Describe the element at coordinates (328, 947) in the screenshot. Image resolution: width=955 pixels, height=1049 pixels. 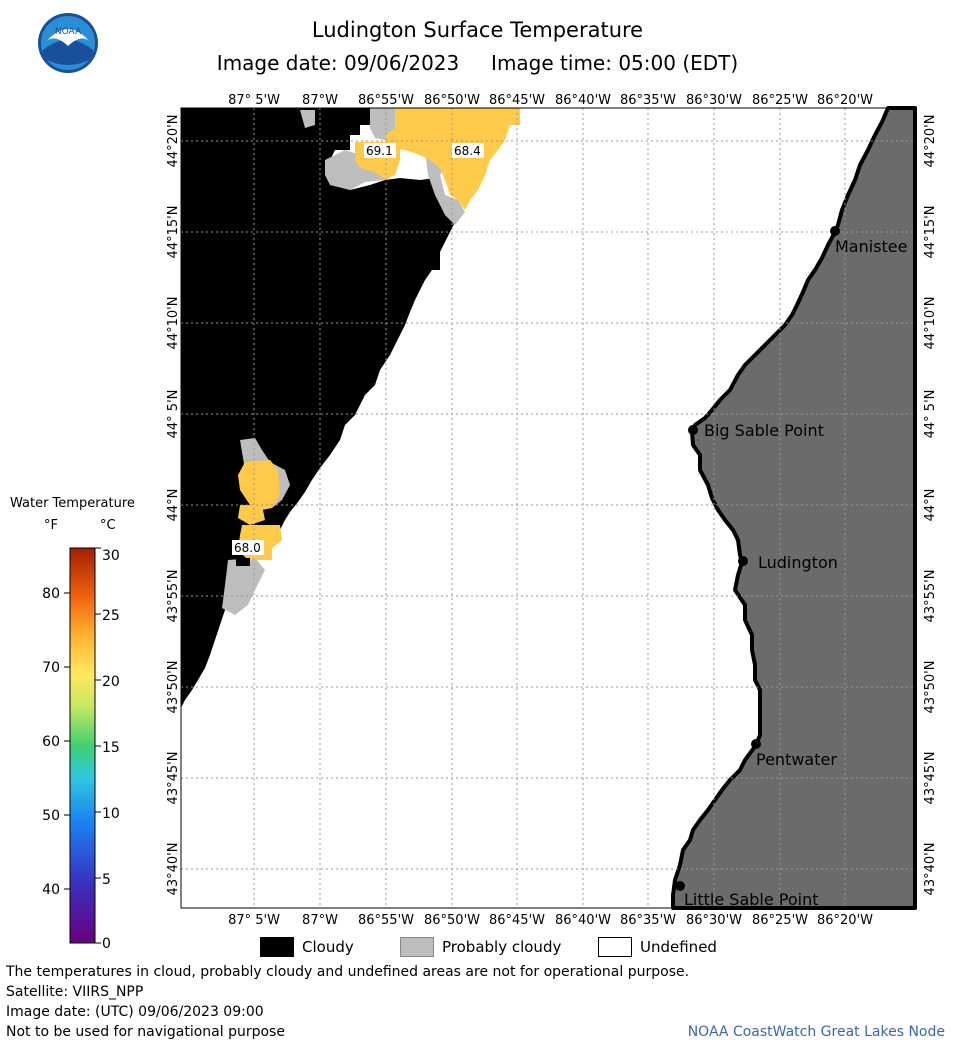
I see `key-cloudy-label: Cloudy` at that location.